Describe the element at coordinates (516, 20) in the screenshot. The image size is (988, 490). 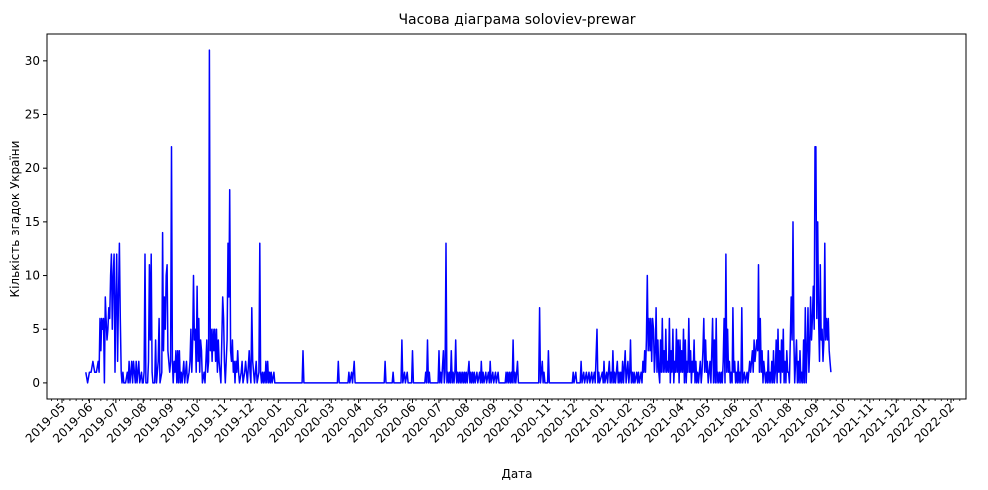
I see `chart-title: Часова діаграма soloviev-prewar` at that location.